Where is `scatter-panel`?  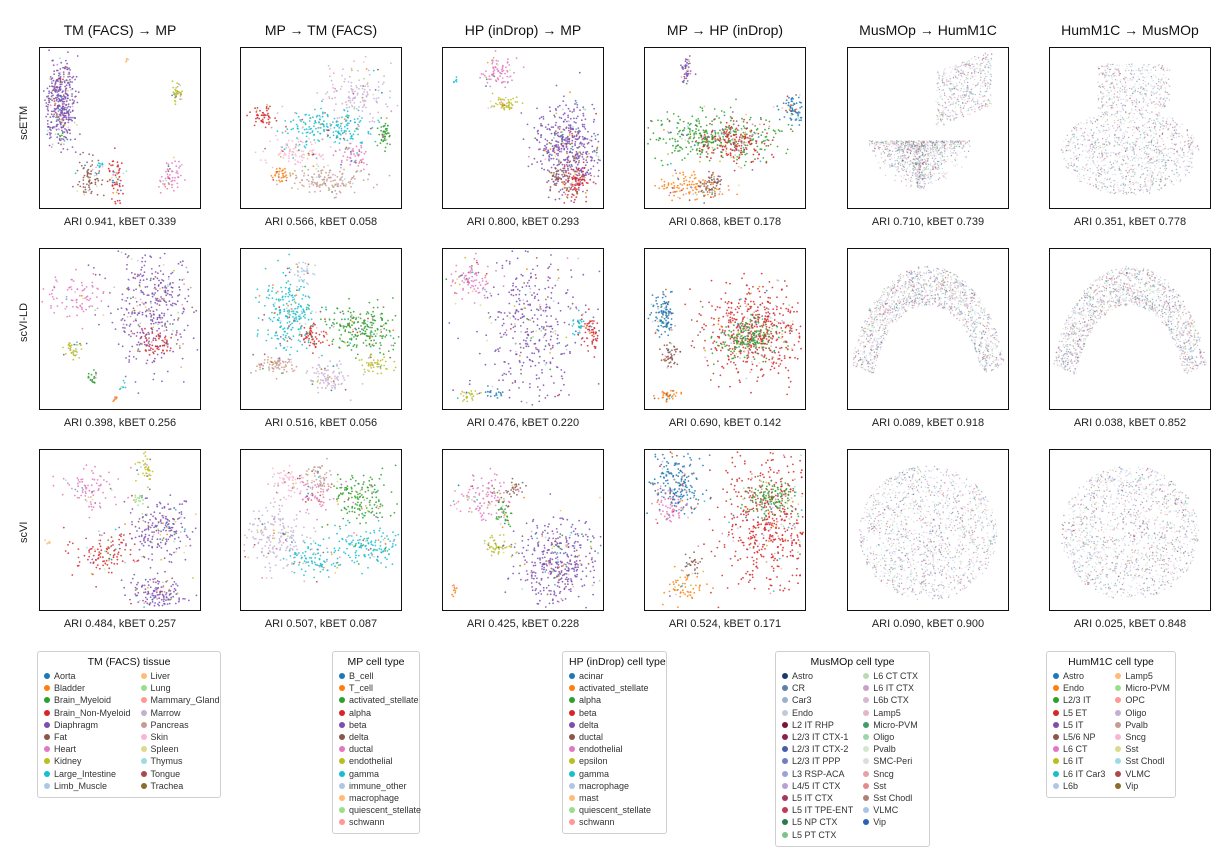 scatter-panel is located at coordinates (928, 128).